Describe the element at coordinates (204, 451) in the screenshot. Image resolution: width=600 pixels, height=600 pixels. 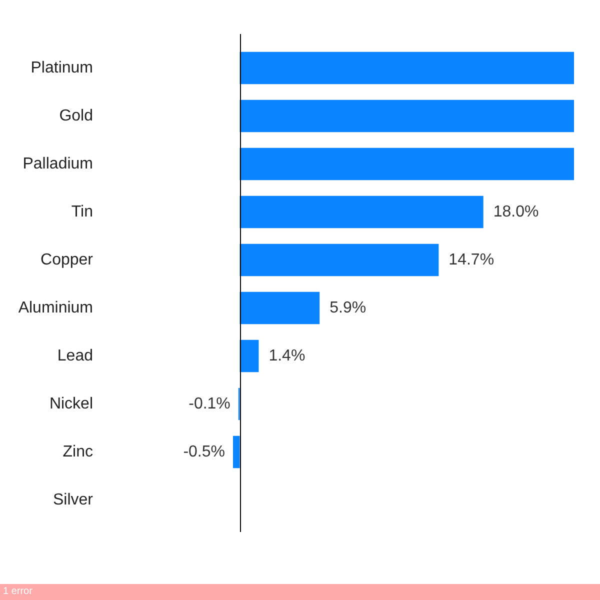
I see `data-label: -0.5%` at that location.